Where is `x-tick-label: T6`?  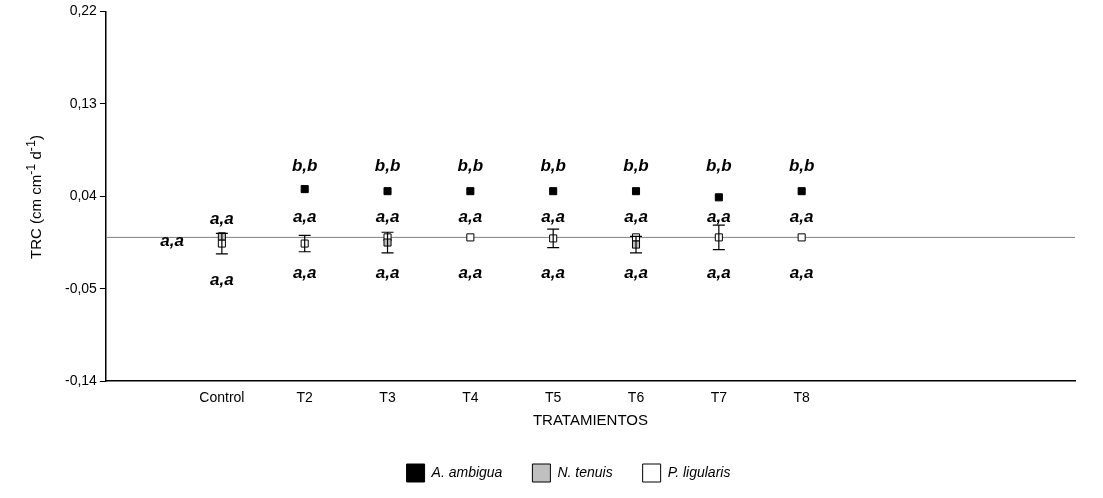
x-tick-label: T6 is located at coordinates (636, 397).